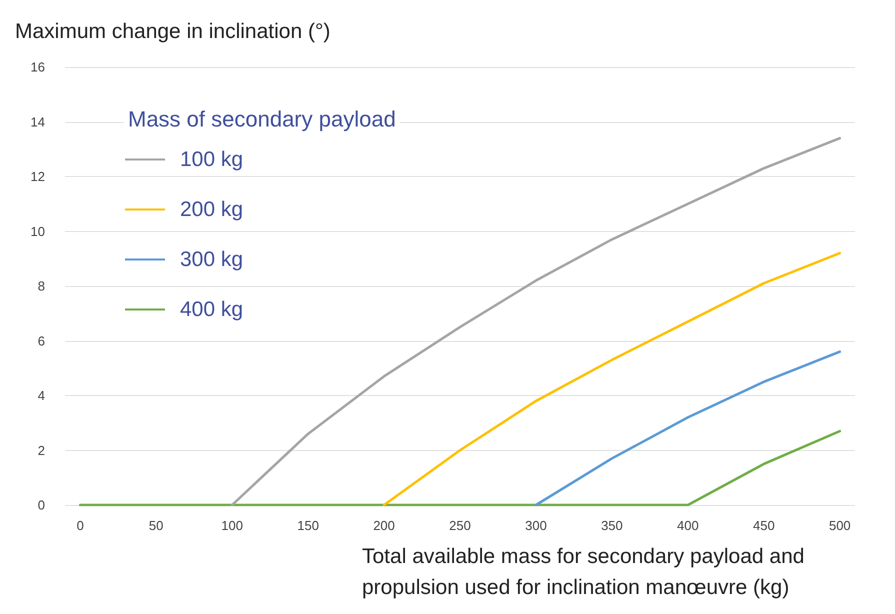  I want to click on x-tick-label: 200, so click(384, 525).